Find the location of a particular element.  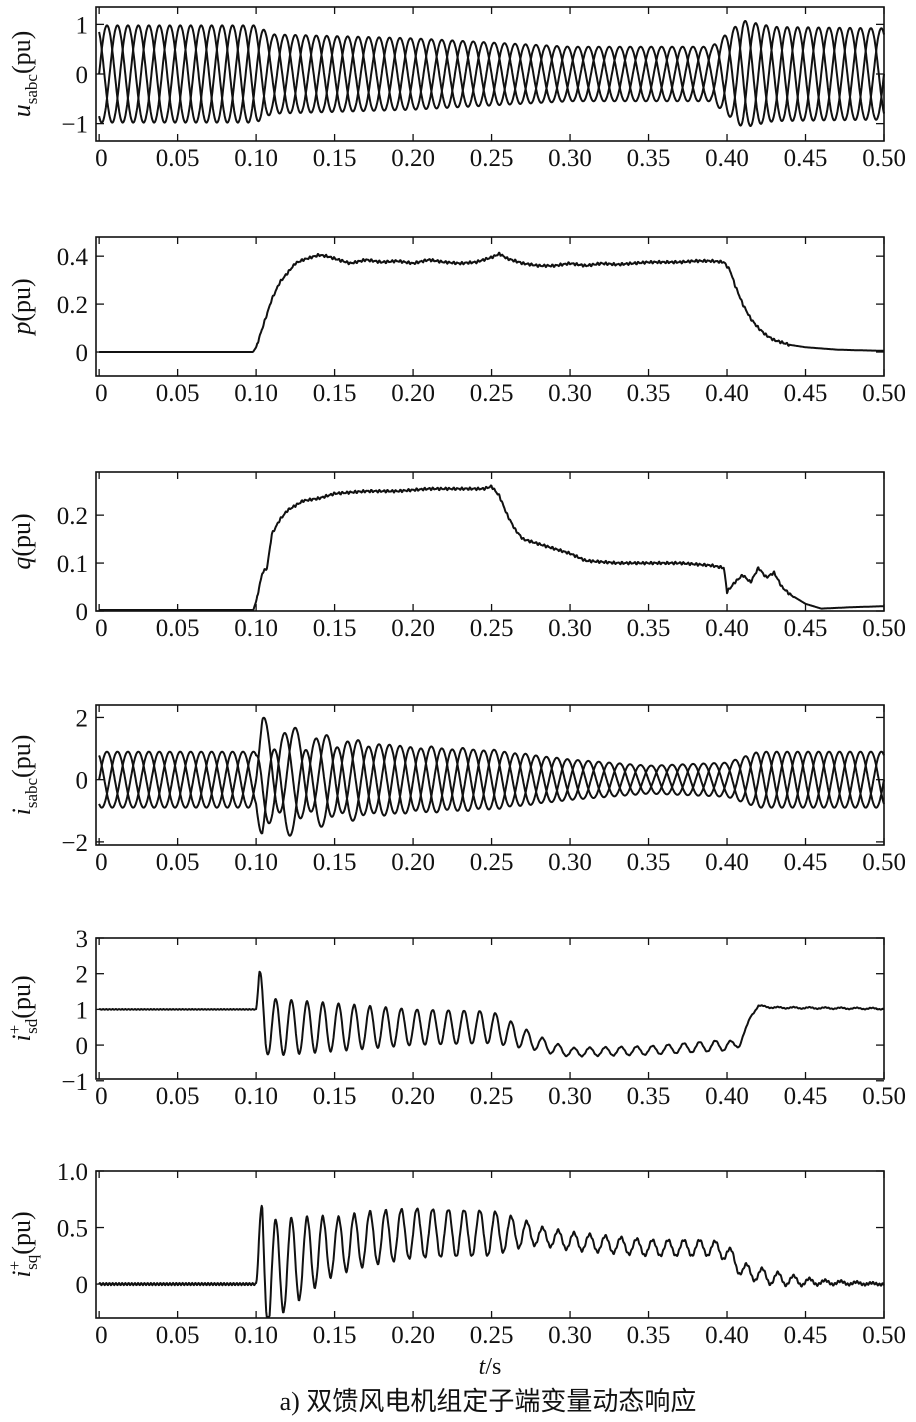

y-axis-label: usabc(pu) is located at coordinates (24, 74).